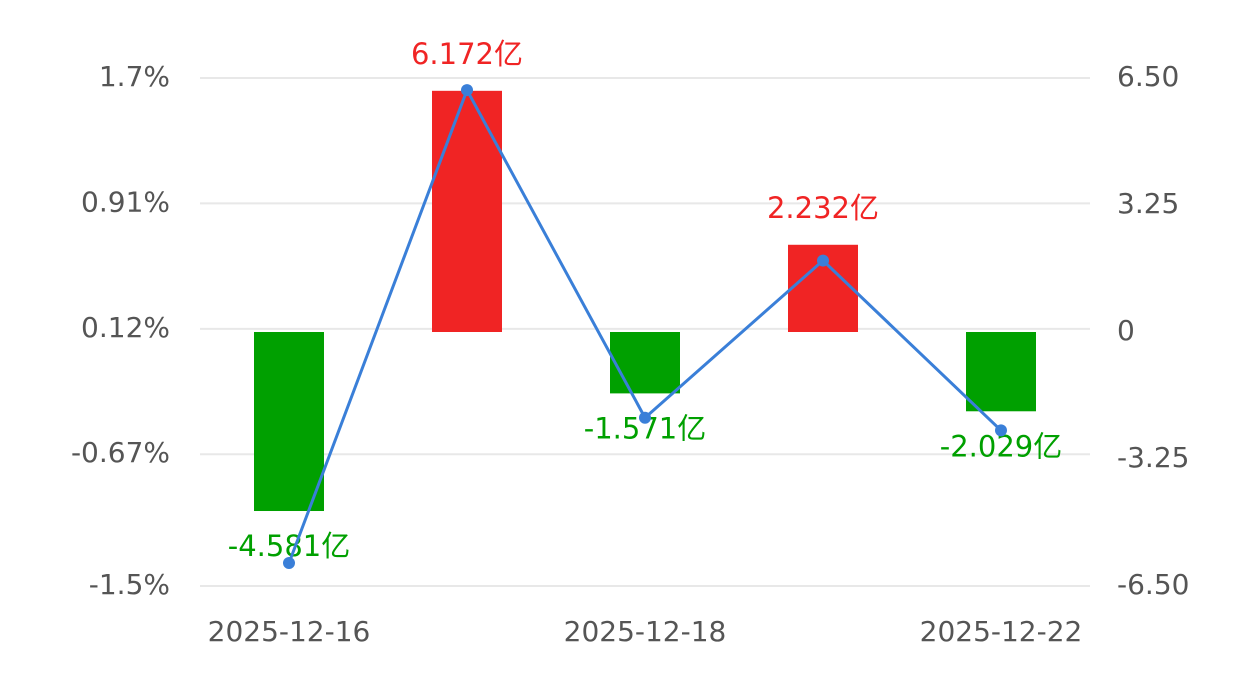 The image size is (1256, 692). I want to click on y-tick-label: 0.91%, so click(125, 201).